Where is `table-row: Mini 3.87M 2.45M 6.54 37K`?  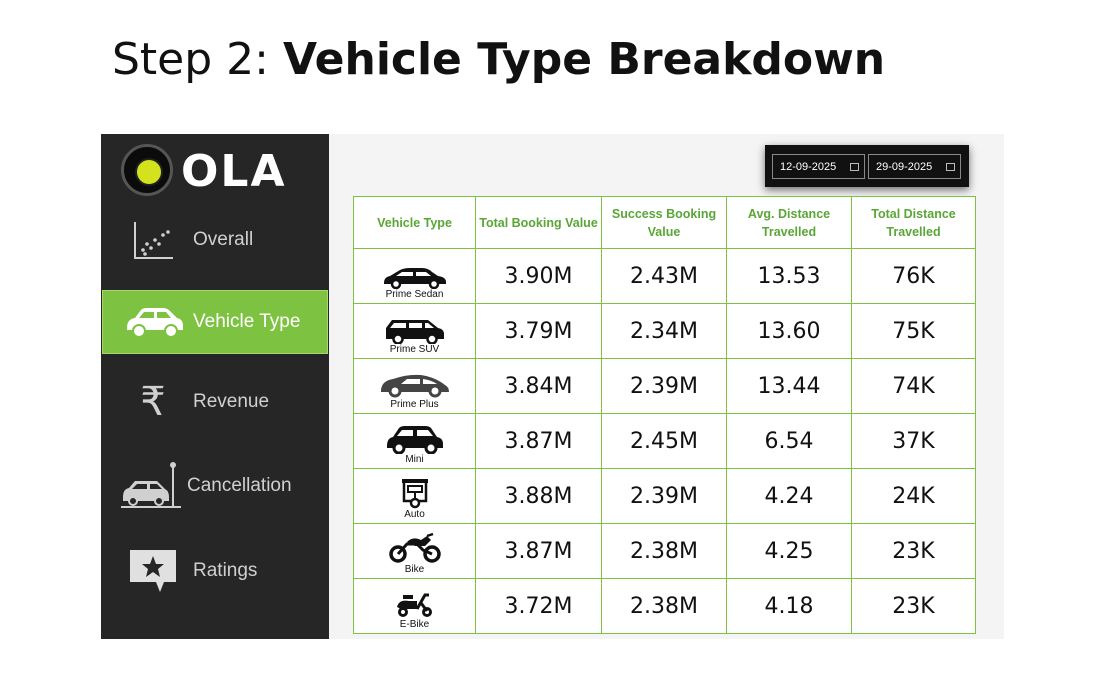
table-row: Mini 3.87M 2.45M 6.54 37K is located at coordinates (664, 441).